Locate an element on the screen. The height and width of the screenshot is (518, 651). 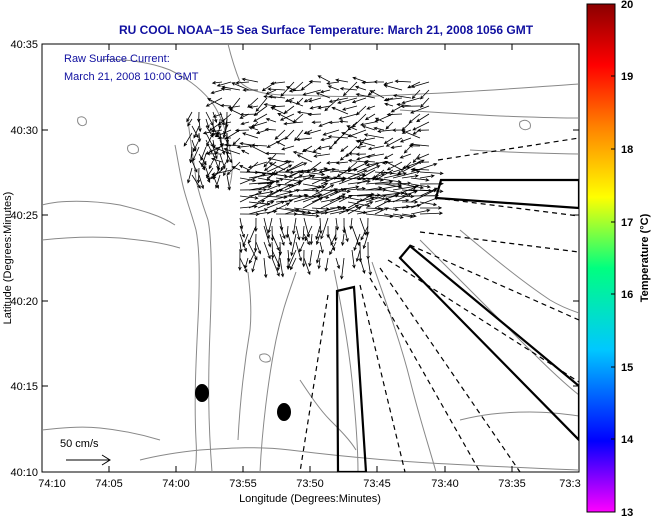
x-tick-label: 74:05 is located at coordinates (109, 484).